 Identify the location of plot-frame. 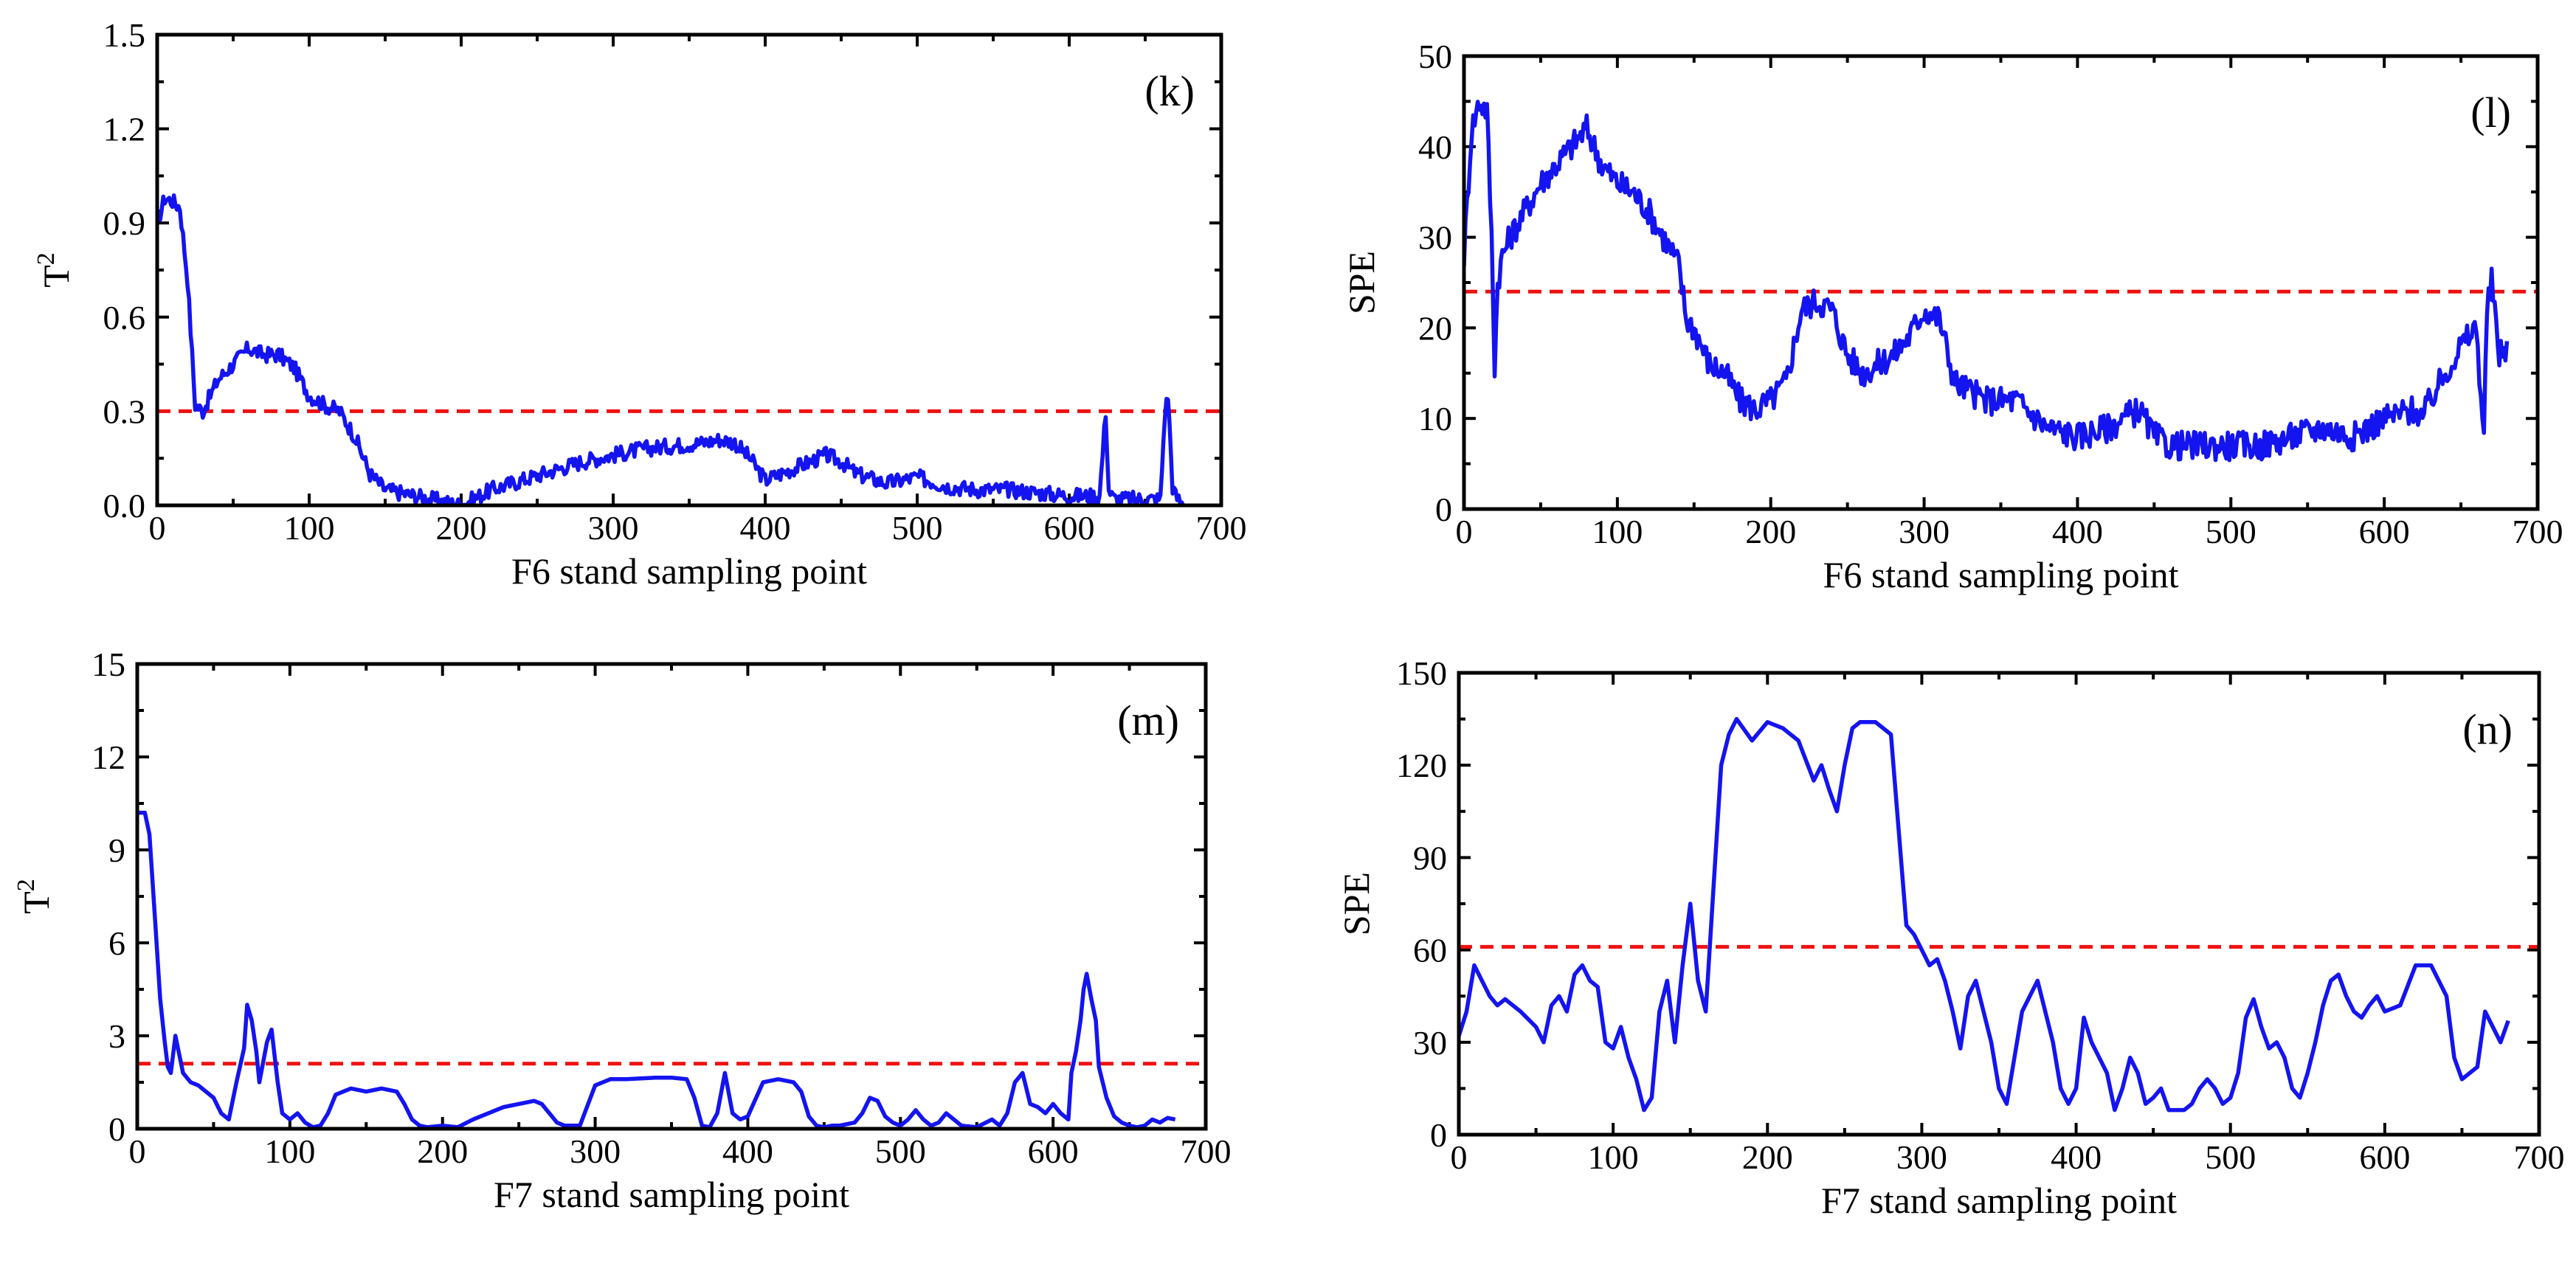
(2001, 282).